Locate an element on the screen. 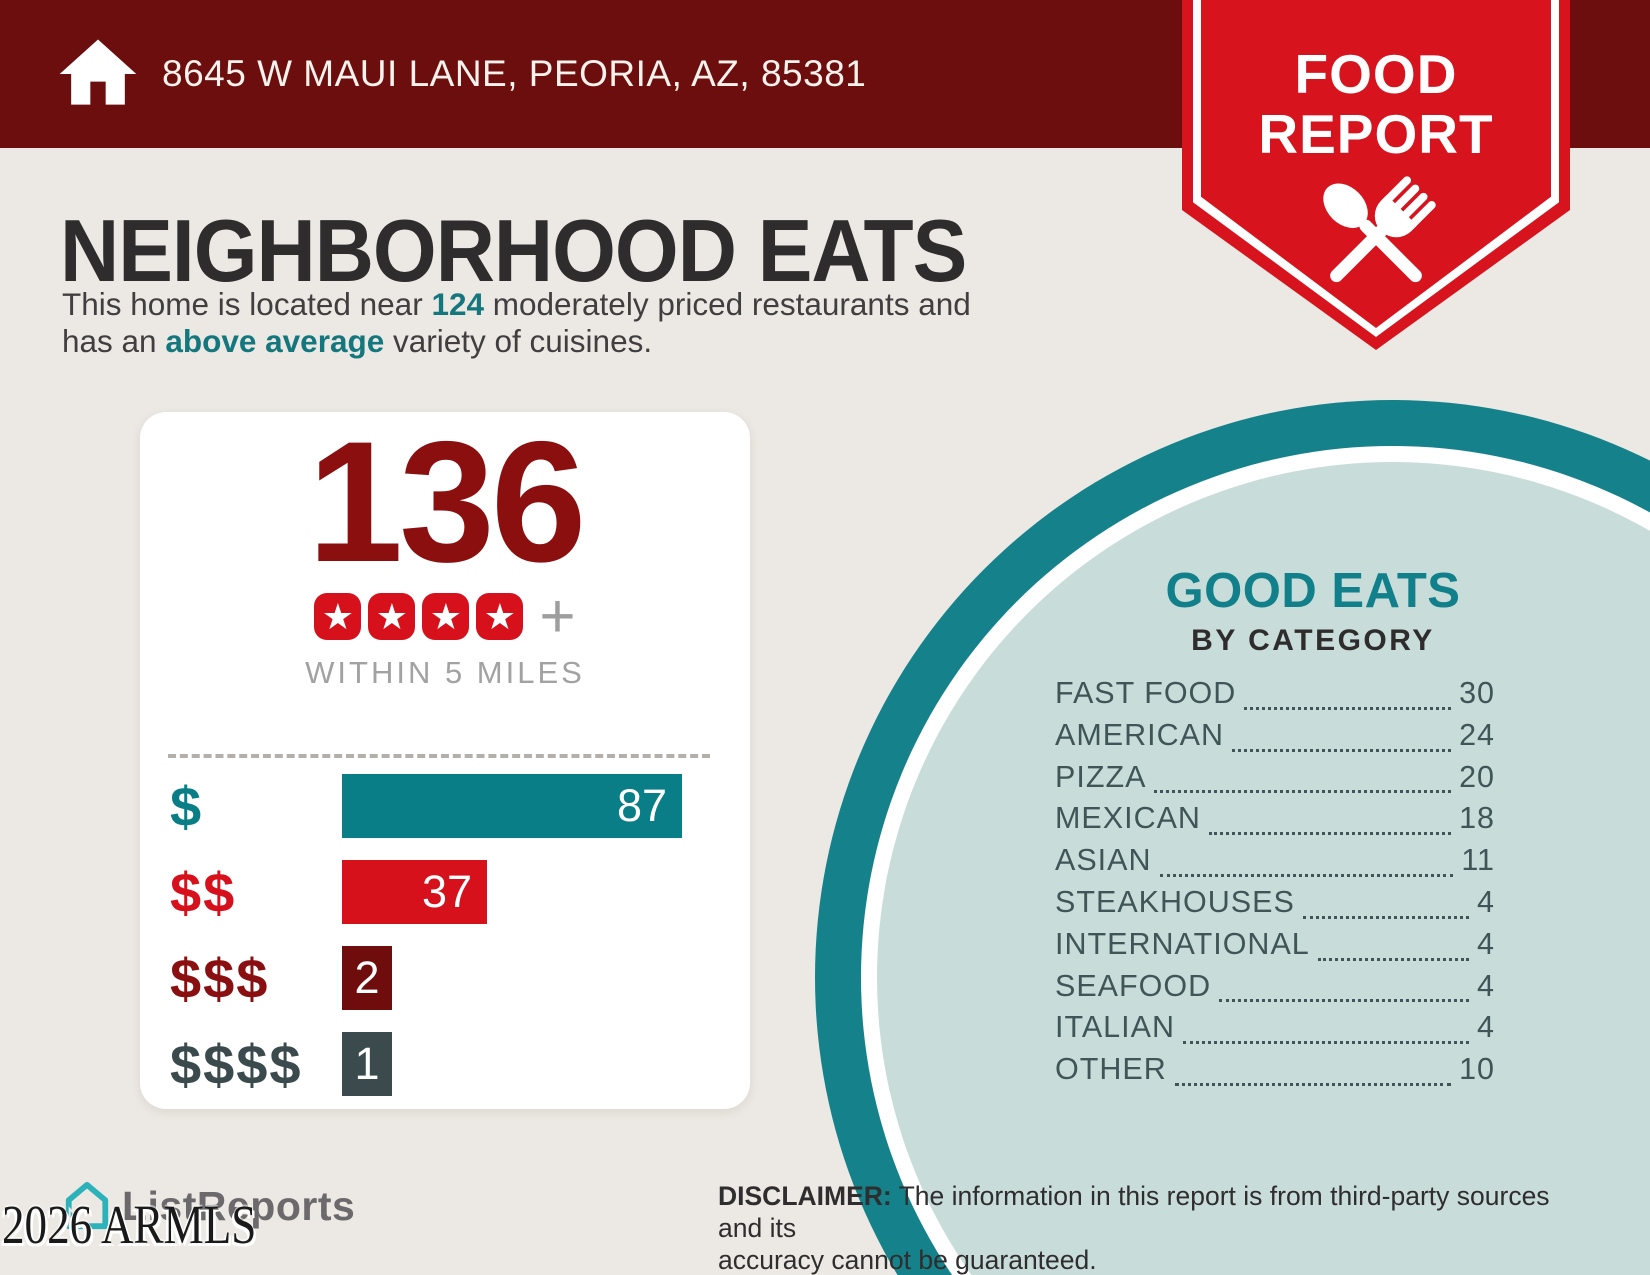 This screenshot has width=1650, height=1275. category-label: FAST FOOD is located at coordinates (1146, 693).